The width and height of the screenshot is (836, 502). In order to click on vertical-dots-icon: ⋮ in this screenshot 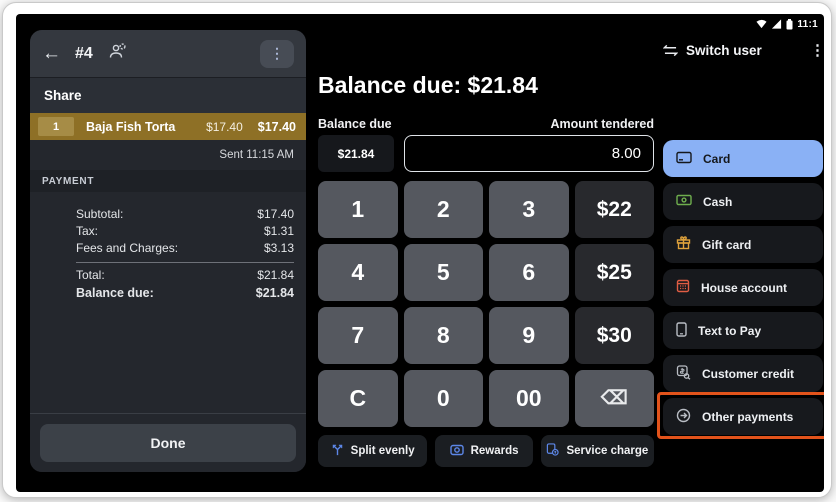, I will do `click(277, 53)`.